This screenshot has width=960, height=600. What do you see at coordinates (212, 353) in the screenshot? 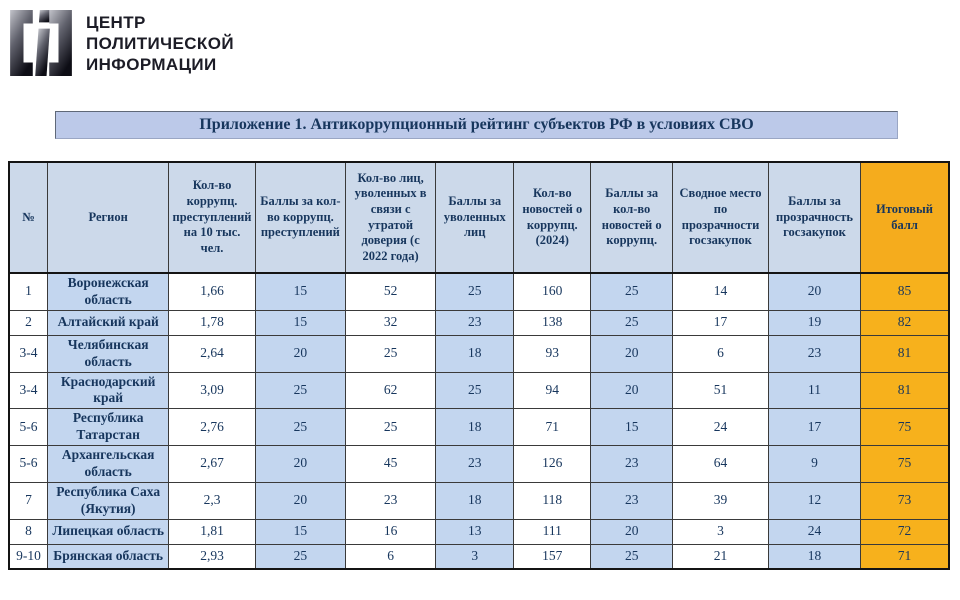
I see `cell-crimes: 2,64` at bounding box center [212, 353].